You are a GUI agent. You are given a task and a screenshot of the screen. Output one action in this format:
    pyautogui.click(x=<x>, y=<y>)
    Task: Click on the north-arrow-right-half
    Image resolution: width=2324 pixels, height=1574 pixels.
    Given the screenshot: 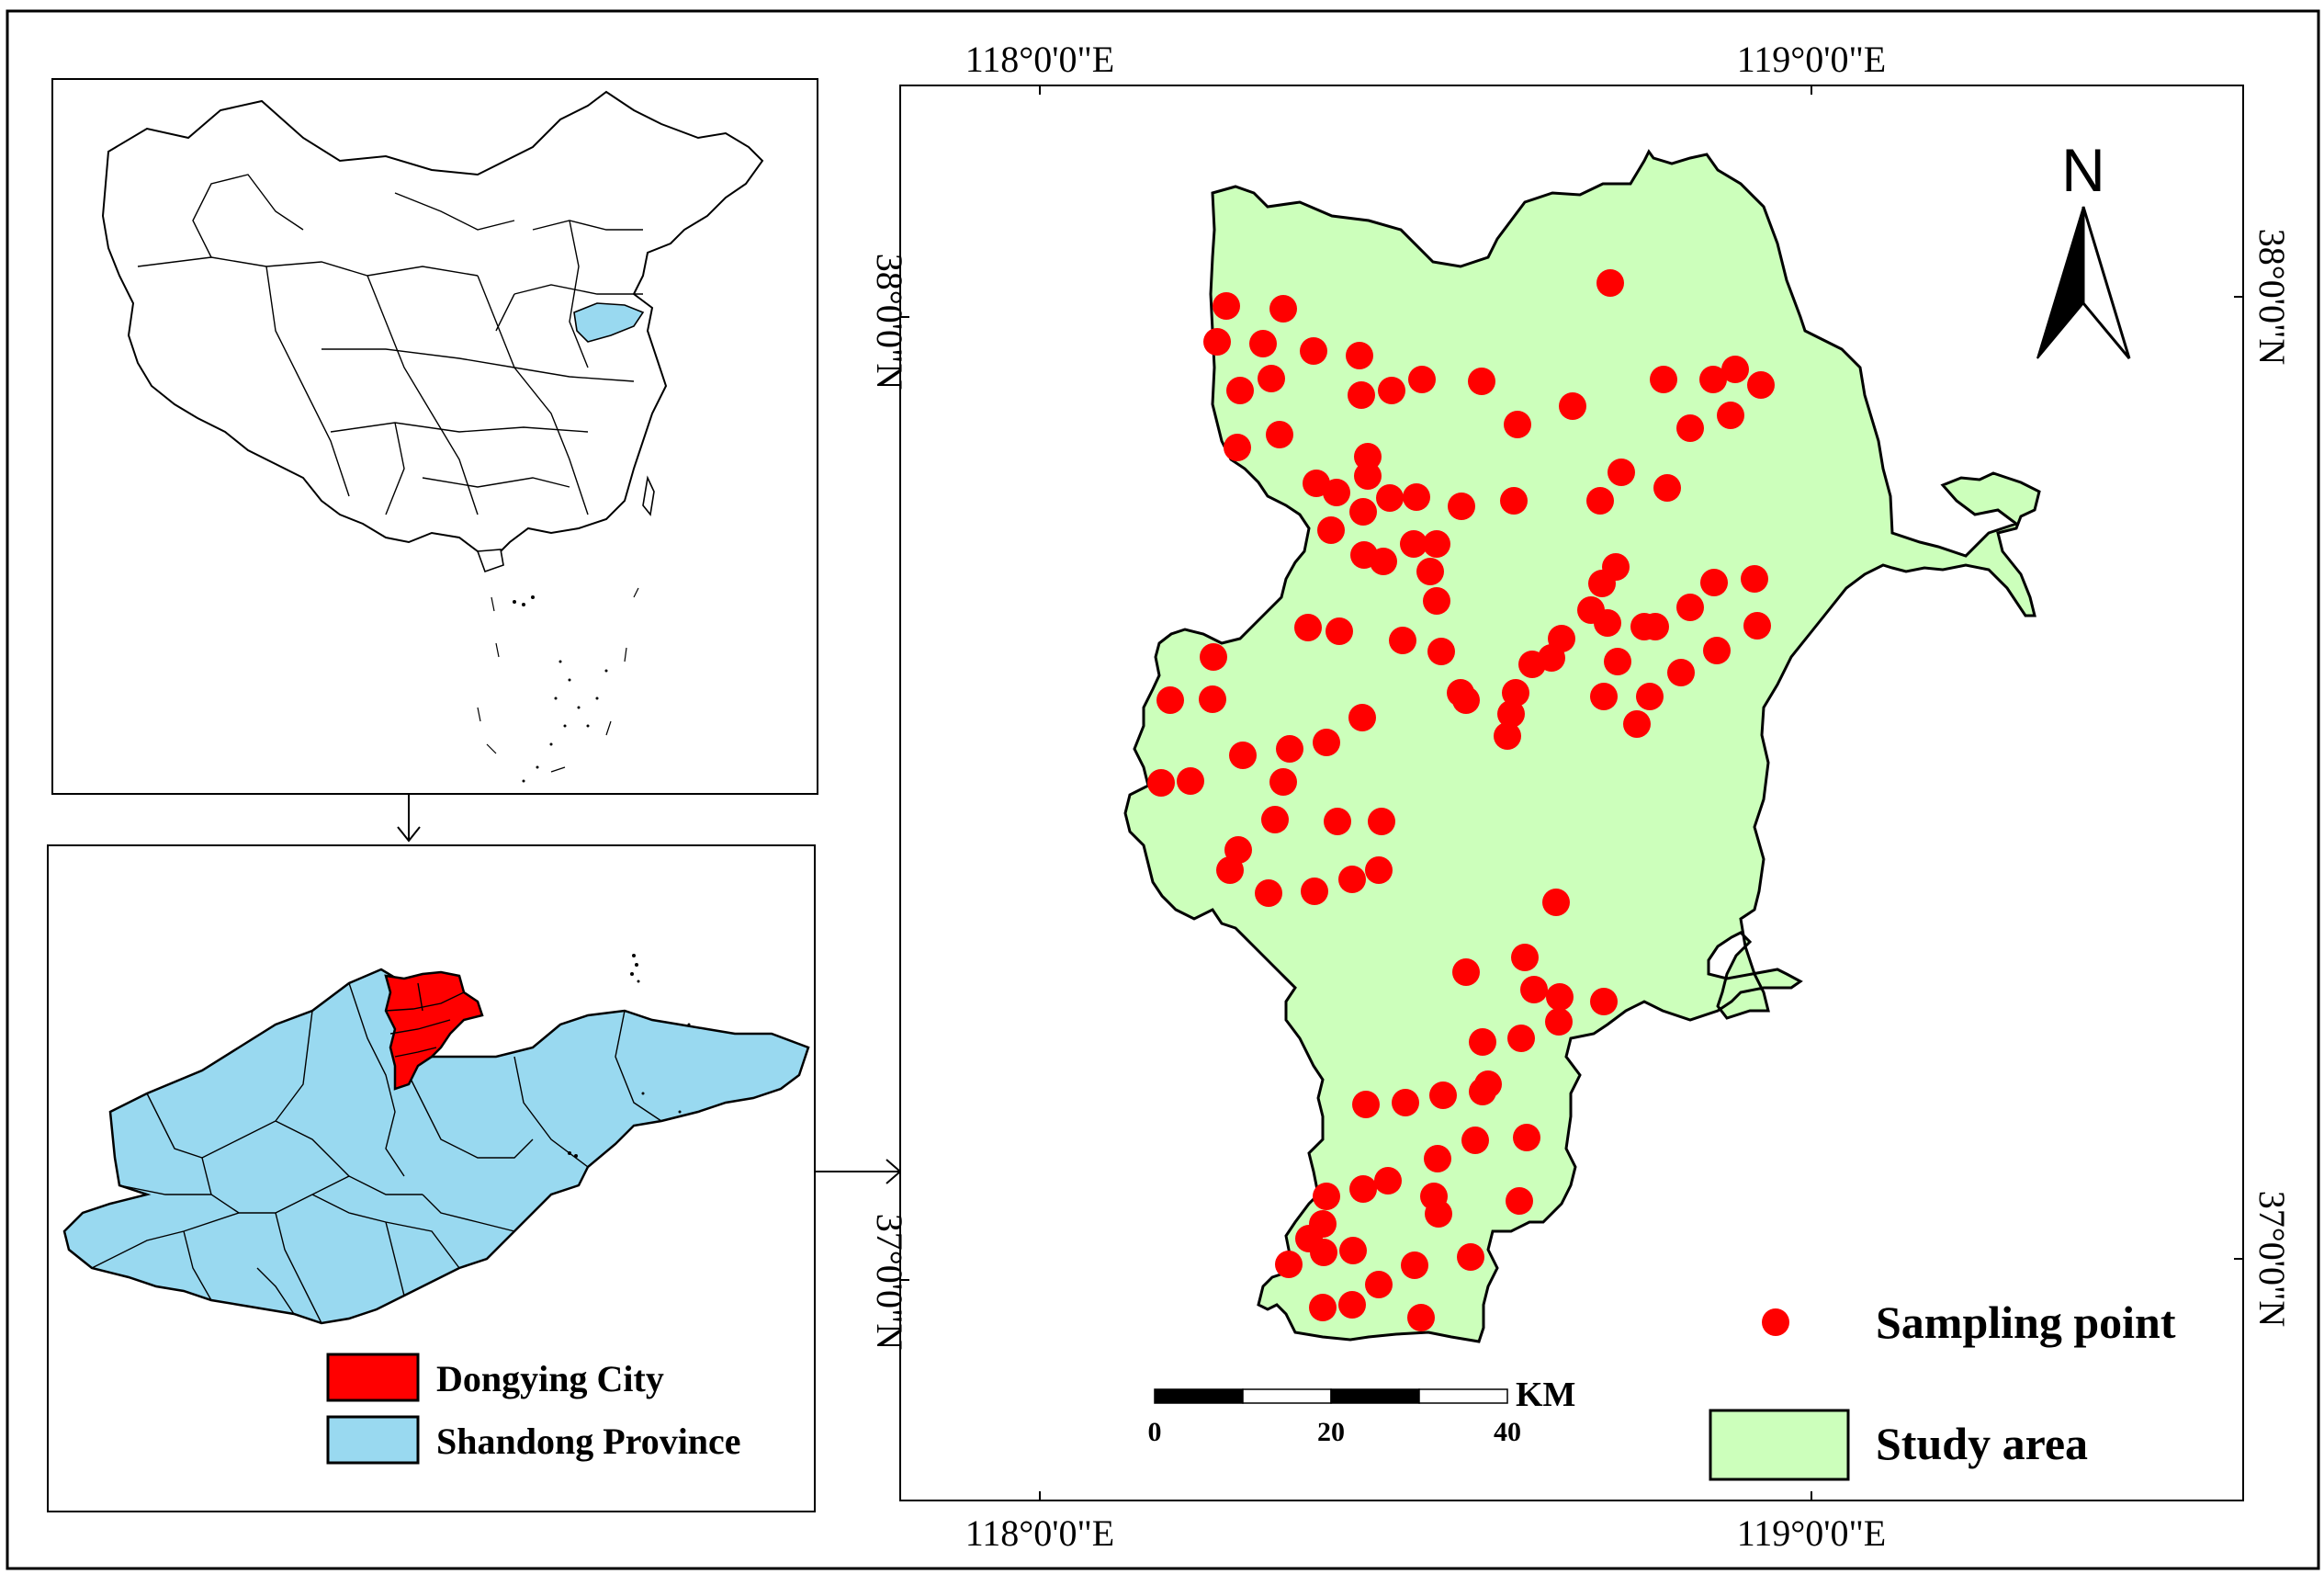 What is the action you would take?
    pyautogui.click(x=2106, y=282)
    